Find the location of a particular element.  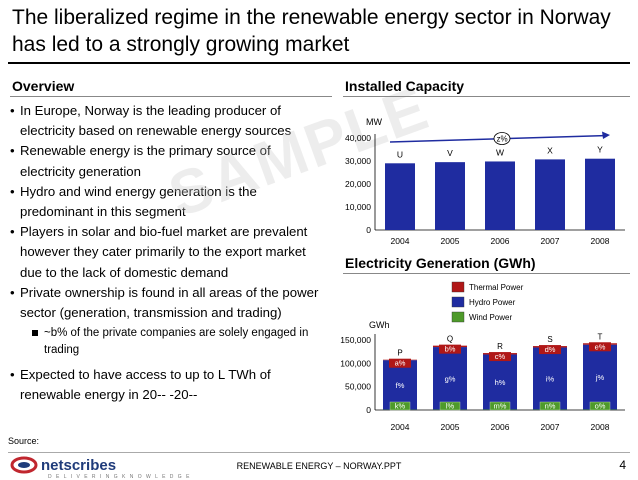

page-number: 4 is located at coordinates (622, 465).